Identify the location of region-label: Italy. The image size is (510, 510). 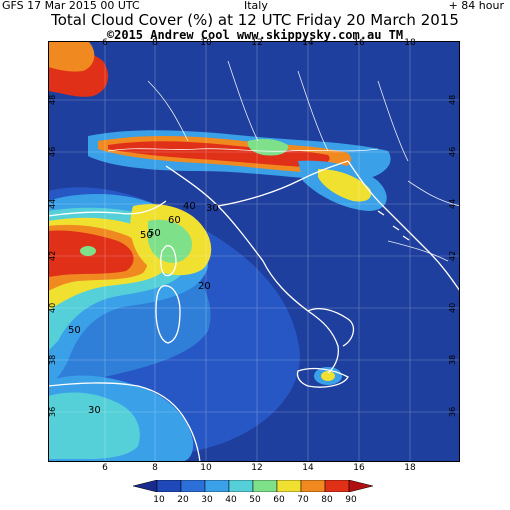
(256, 6).